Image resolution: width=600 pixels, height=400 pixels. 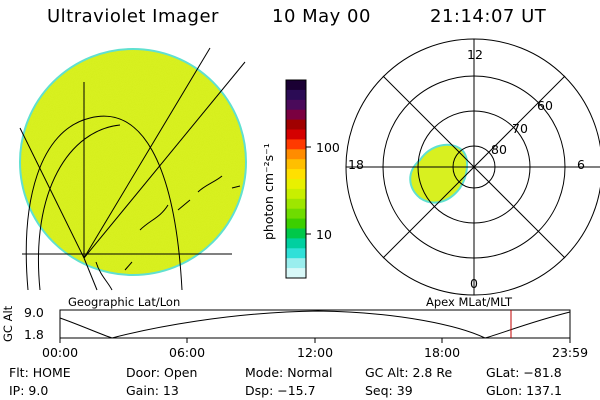 What do you see at coordinates (268, 191) in the screenshot?
I see `colorbar-unit-label: photon cm⁻²s⁻¹` at bounding box center [268, 191].